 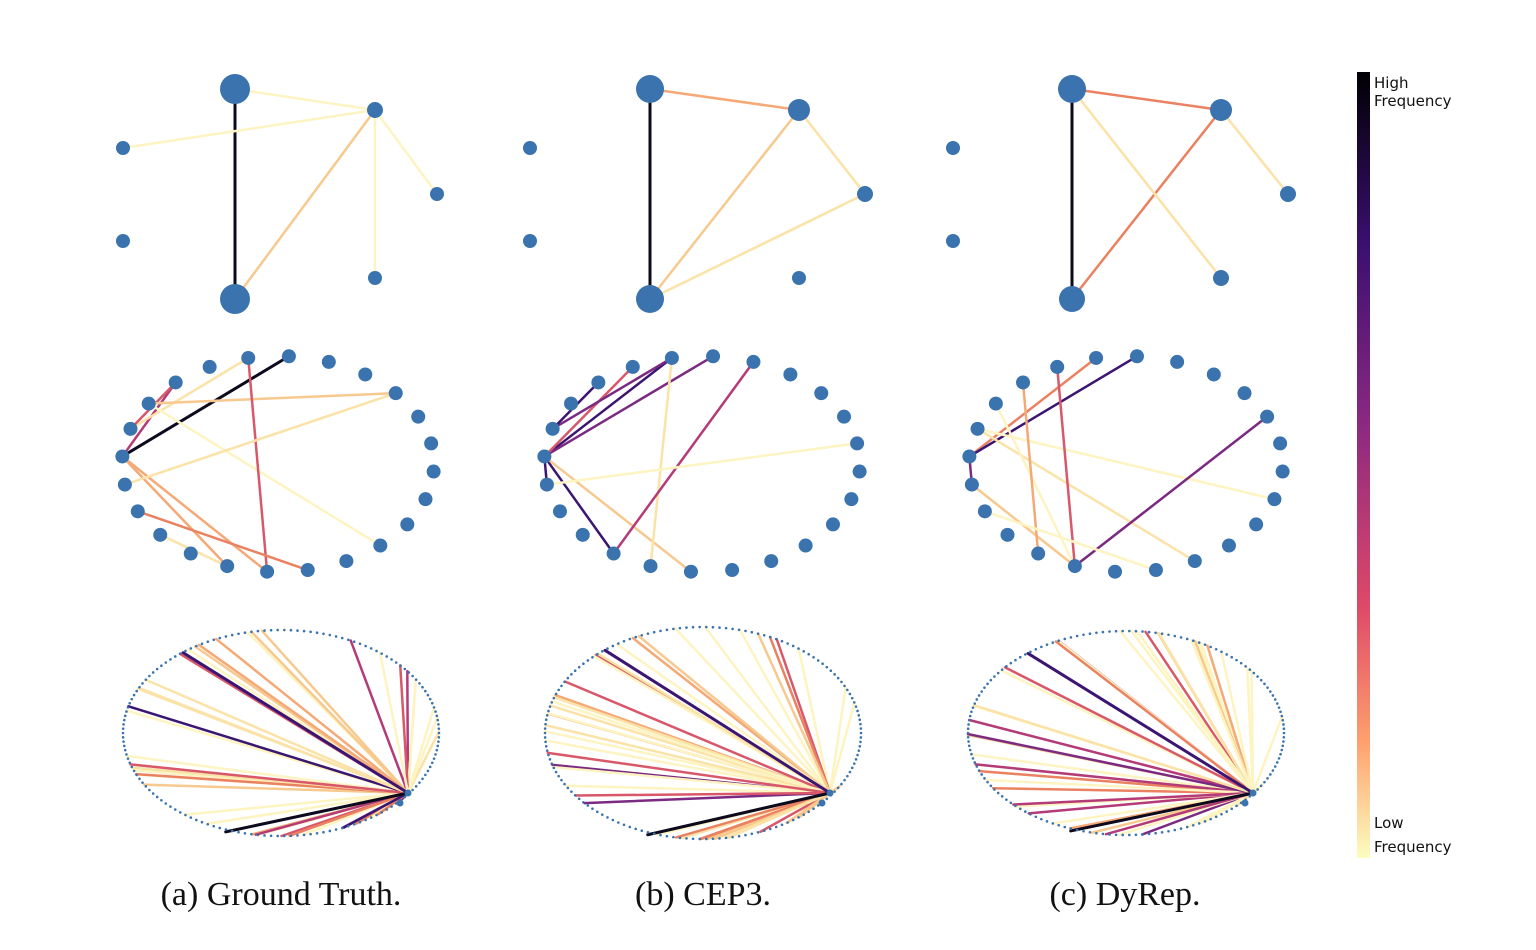 What do you see at coordinates (1125, 894) in the screenshot?
I see `caption-c: (c) DyRep.` at bounding box center [1125, 894].